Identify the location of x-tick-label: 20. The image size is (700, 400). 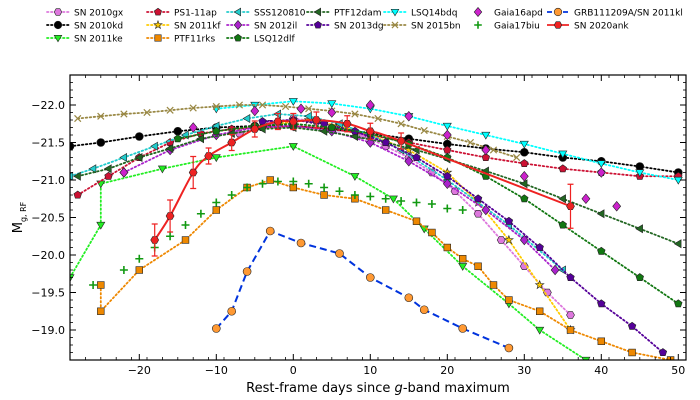
(447, 370).